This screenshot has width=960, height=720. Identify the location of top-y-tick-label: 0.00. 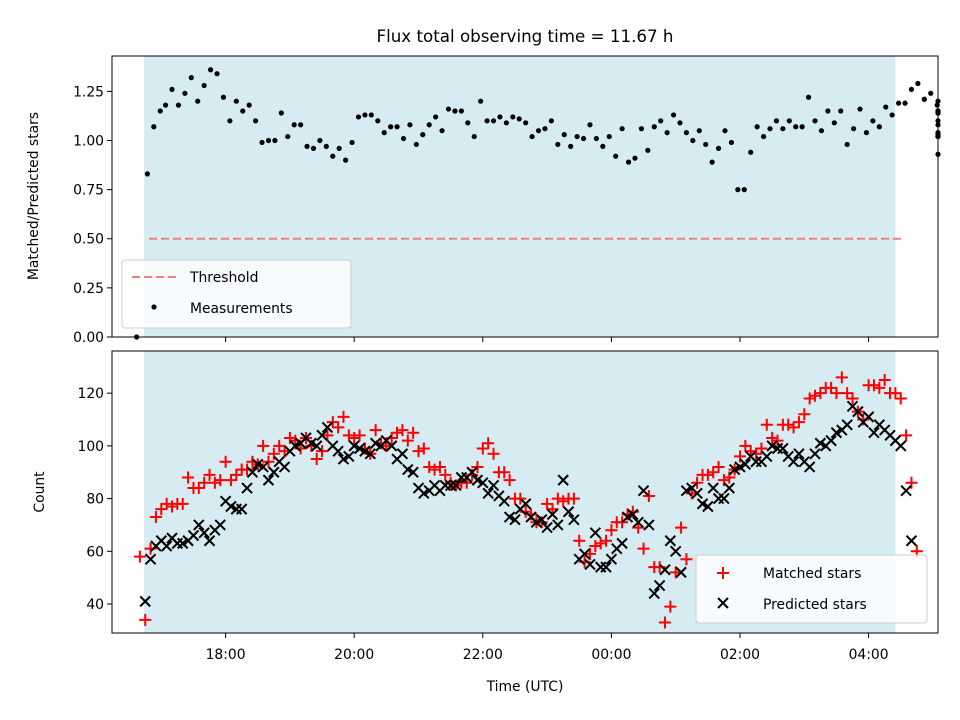
(88, 338).